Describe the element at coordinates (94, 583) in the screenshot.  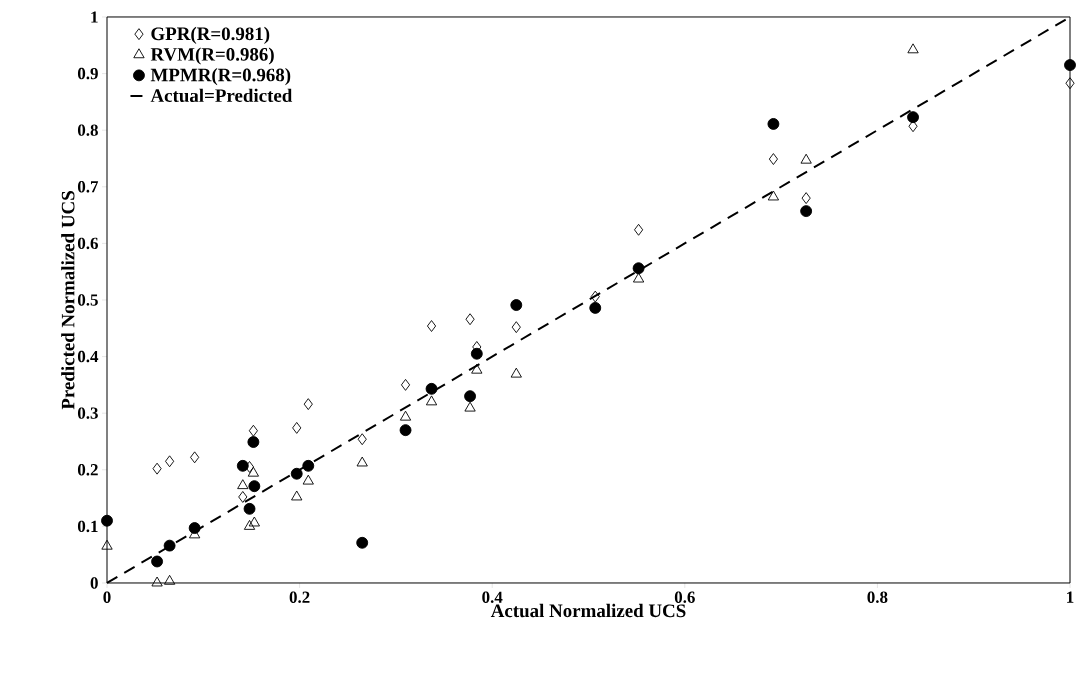
I see `y-tick-label: 0` at that location.